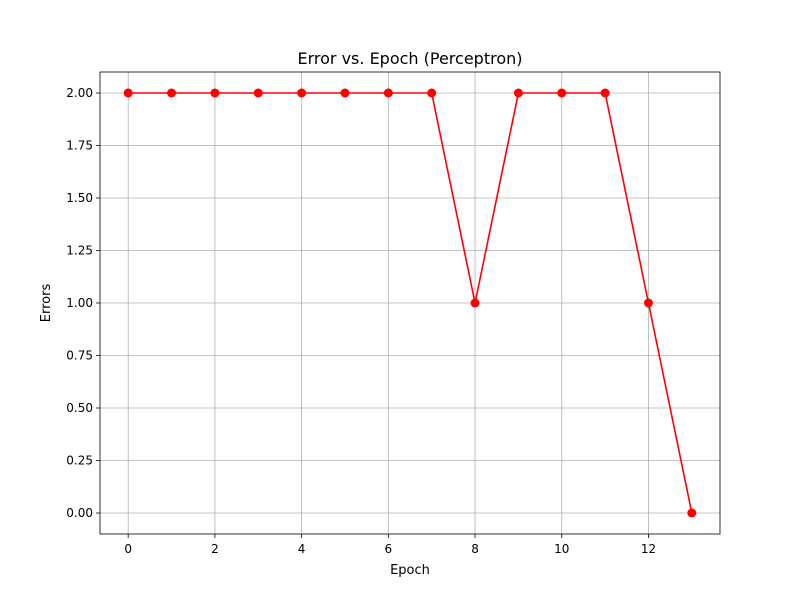 The height and width of the screenshot is (600, 800). Describe the element at coordinates (215, 549) in the screenshot. I see `x-tick-label: 2` at that location.